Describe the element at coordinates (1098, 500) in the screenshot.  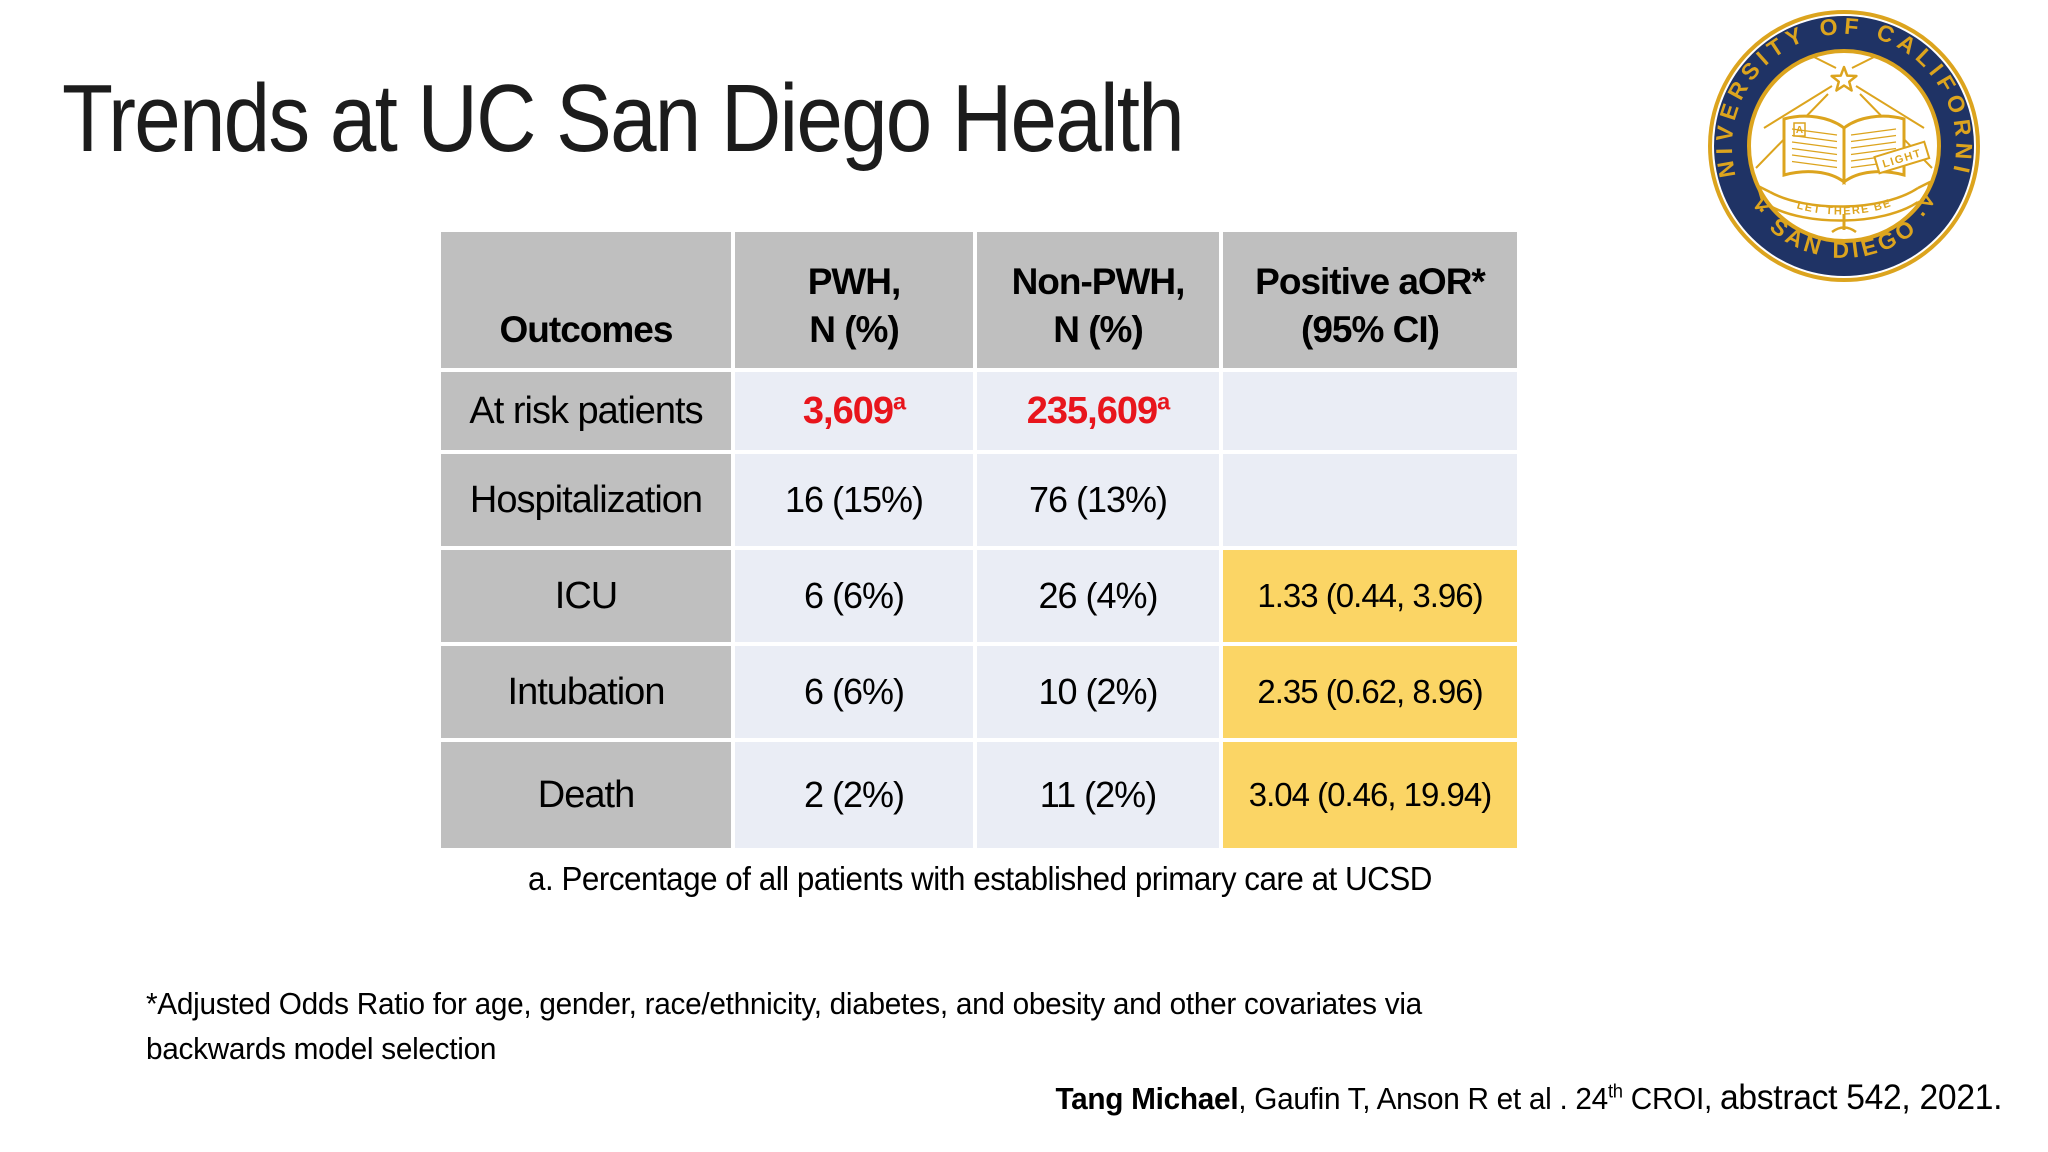
I see `cell-hospitalization-nonpwh: 76 (13%)` at that location.